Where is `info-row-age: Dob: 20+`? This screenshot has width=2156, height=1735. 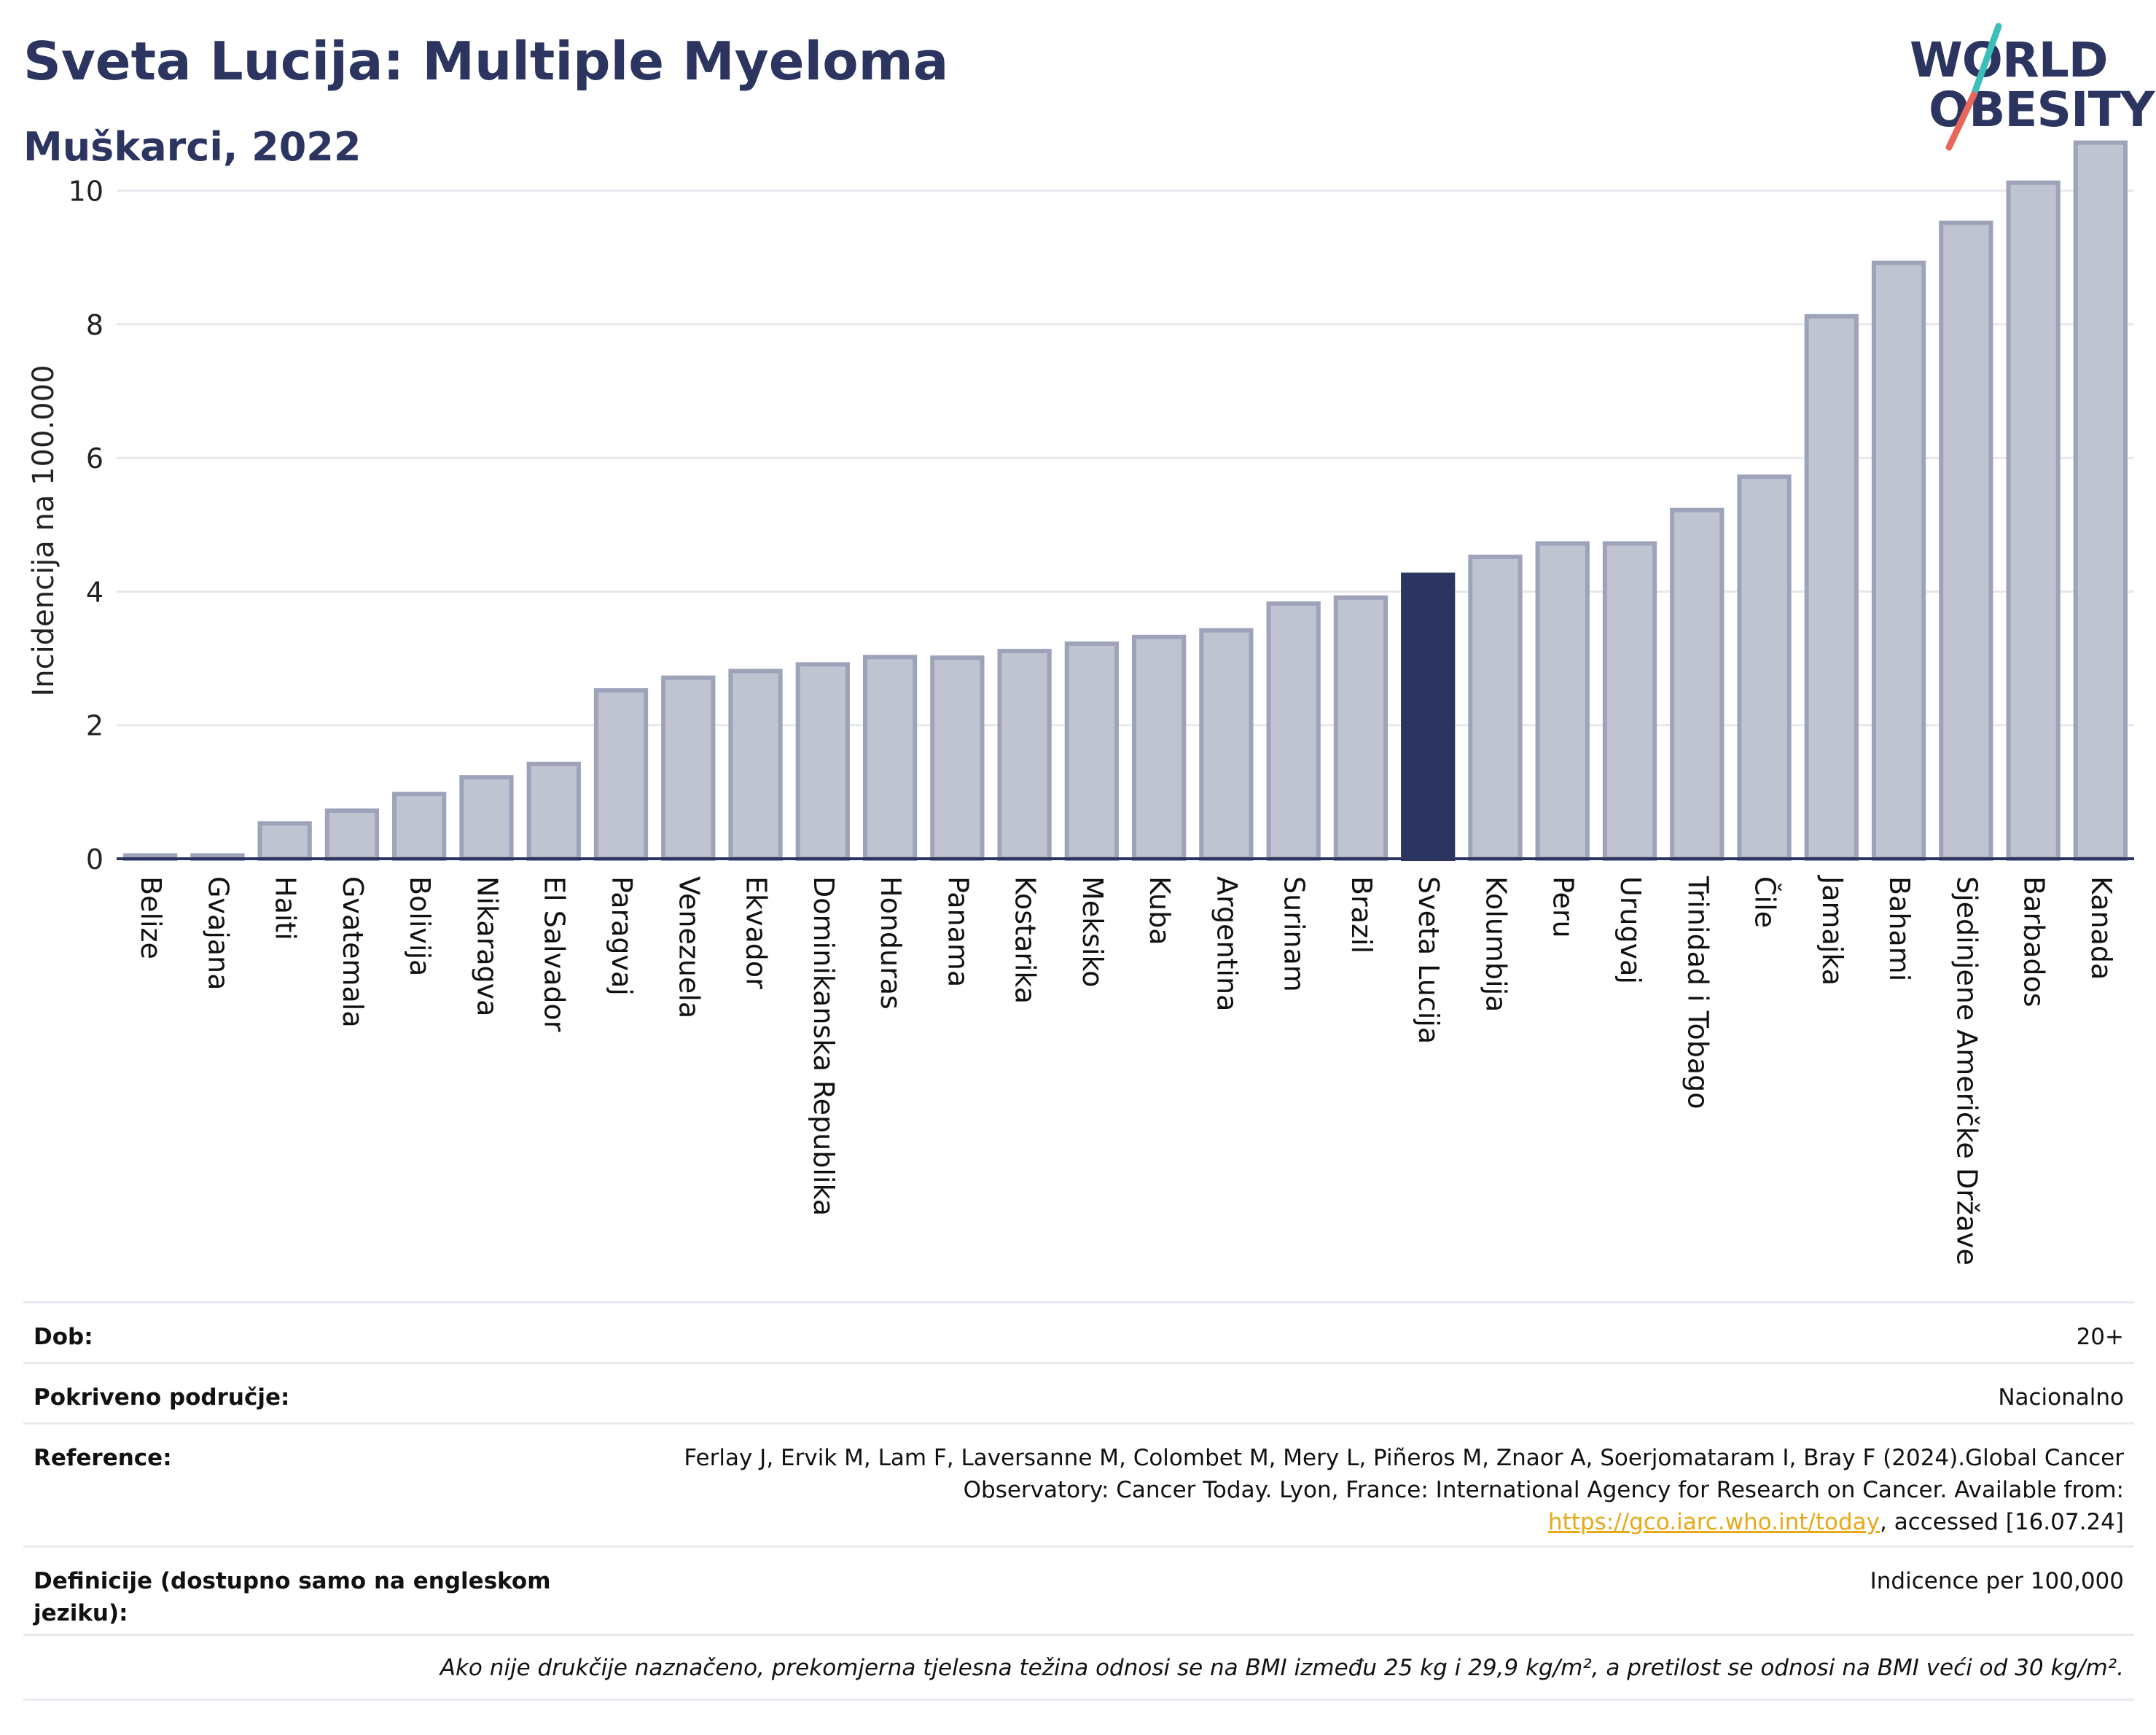 info-row-age: Dob: 20+ is located at coordinates (1079, 1331).